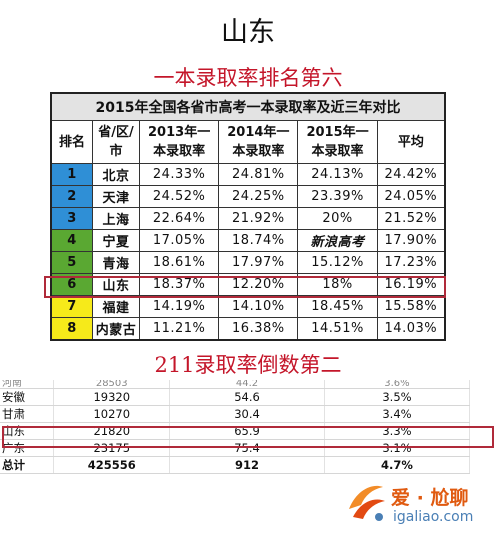 This screenshot has height=545, width=496. What do you see at coordinates (247, 448) in the screenshot?
I see `sheet-value-cell: 75.4` at bounding box center [247, 448].